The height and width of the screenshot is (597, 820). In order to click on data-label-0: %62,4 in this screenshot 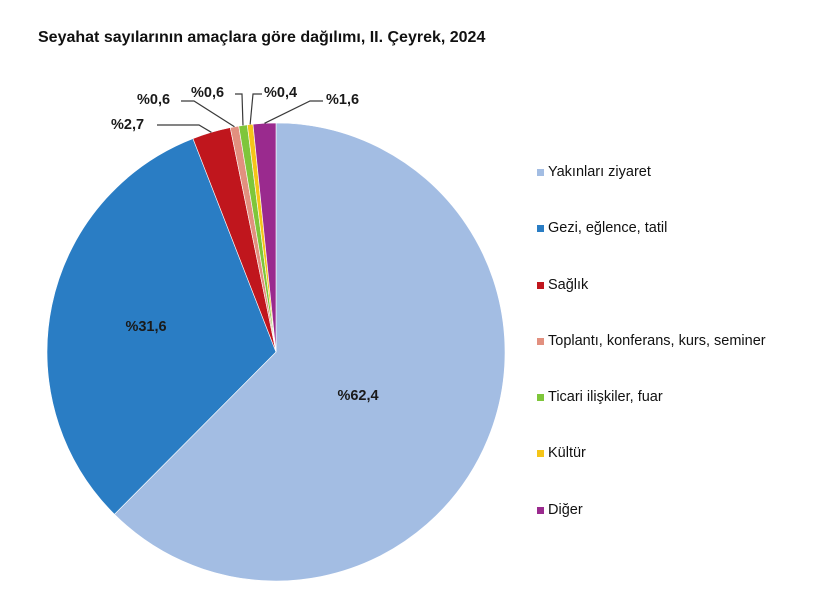, I will do `click(357, 396)`.